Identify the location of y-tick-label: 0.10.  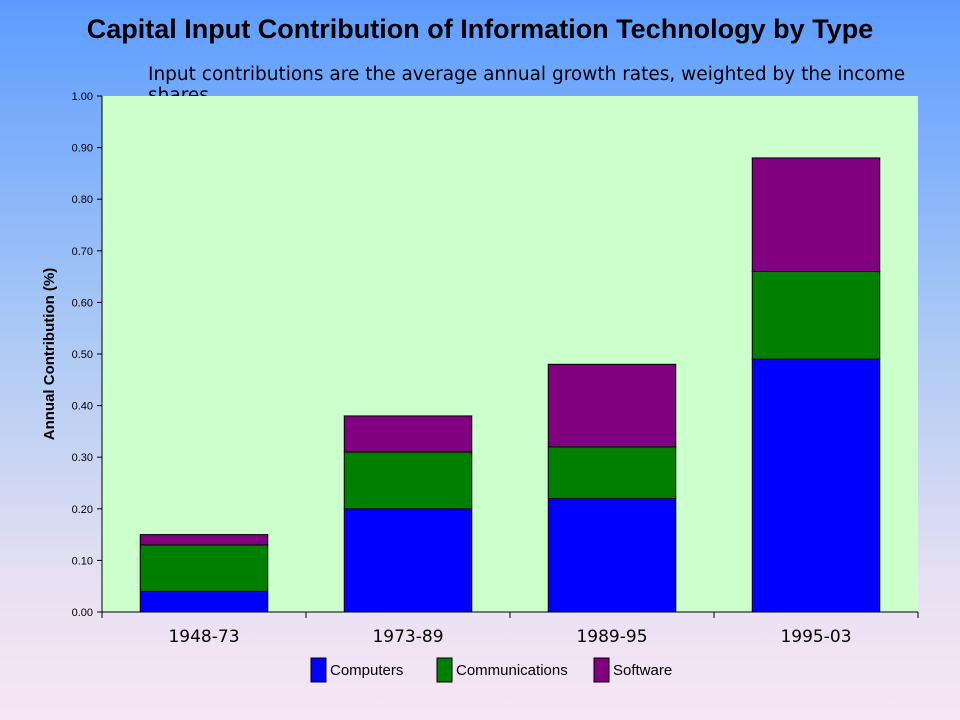
(82, 561).